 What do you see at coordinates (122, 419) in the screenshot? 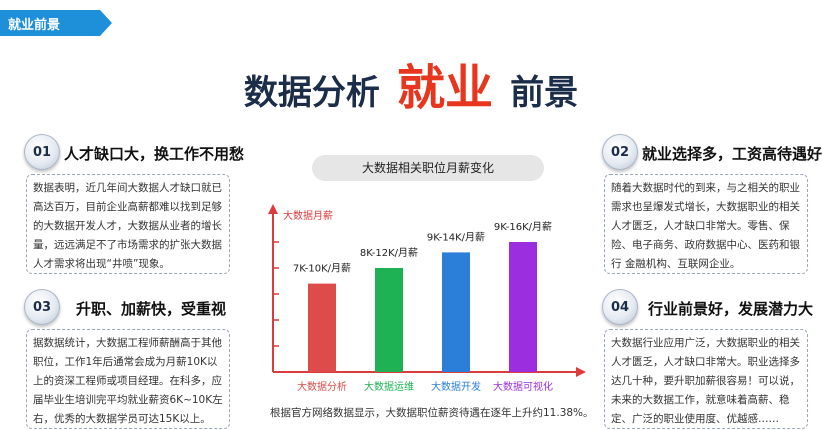
I see `text-line: 右，优秀的大数据学员可达15K以上。` at bounding box center [122, 419].